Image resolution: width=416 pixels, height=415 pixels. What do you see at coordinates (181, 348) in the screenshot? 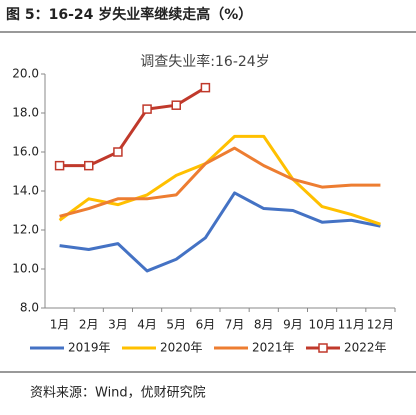
I see `legend-label: 2020年` at bounding box center [181, 348].